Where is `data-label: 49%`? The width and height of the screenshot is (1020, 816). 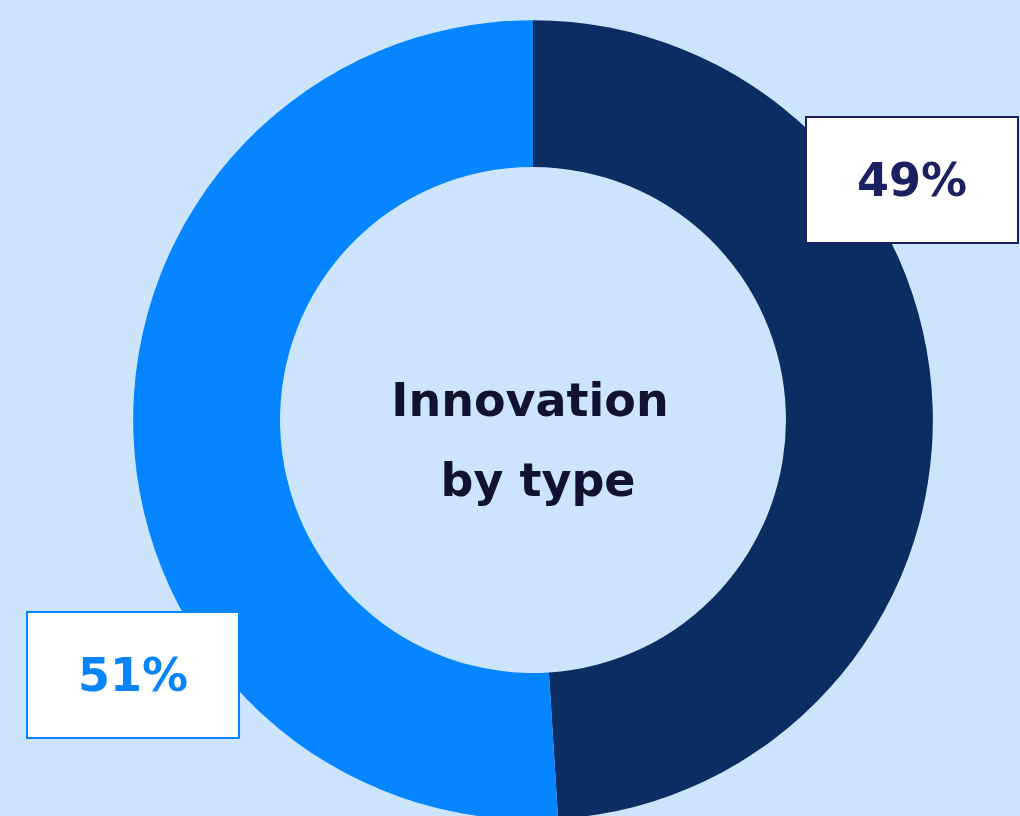
data-label: 49% is located at coordinates (912, 180).